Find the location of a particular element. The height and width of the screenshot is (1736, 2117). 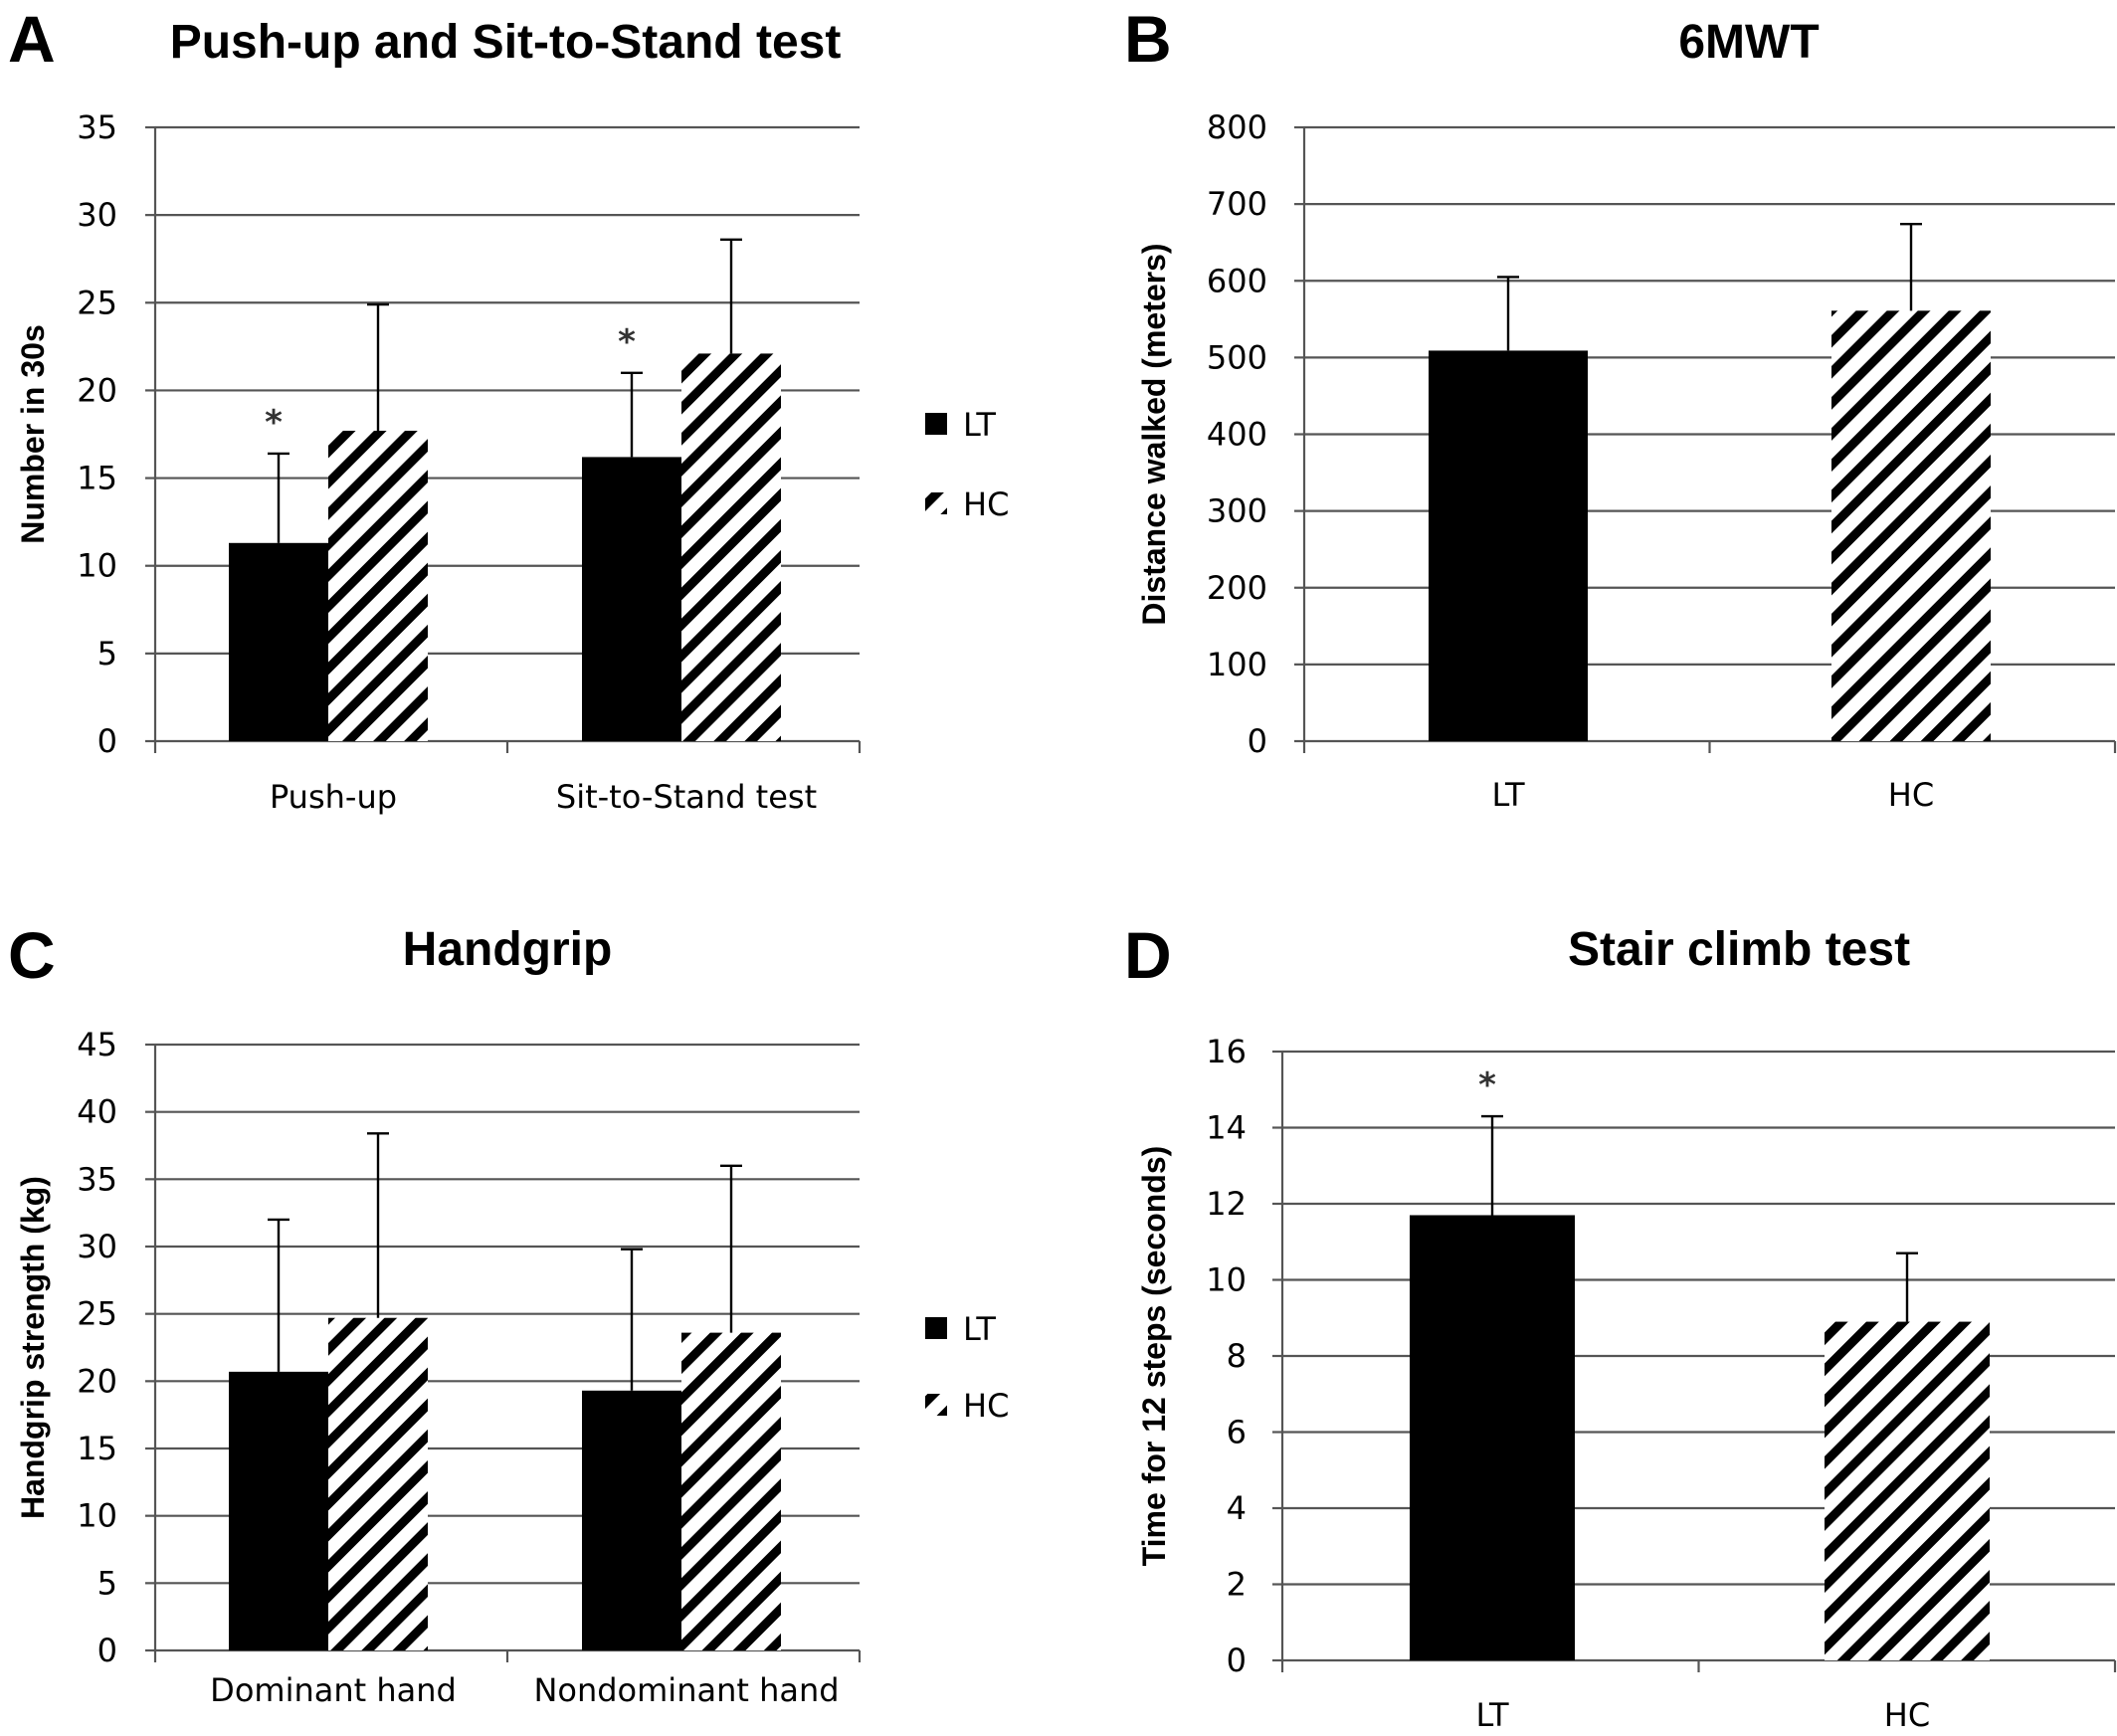

panel-letter: B is located at coordinates (1148, 39).